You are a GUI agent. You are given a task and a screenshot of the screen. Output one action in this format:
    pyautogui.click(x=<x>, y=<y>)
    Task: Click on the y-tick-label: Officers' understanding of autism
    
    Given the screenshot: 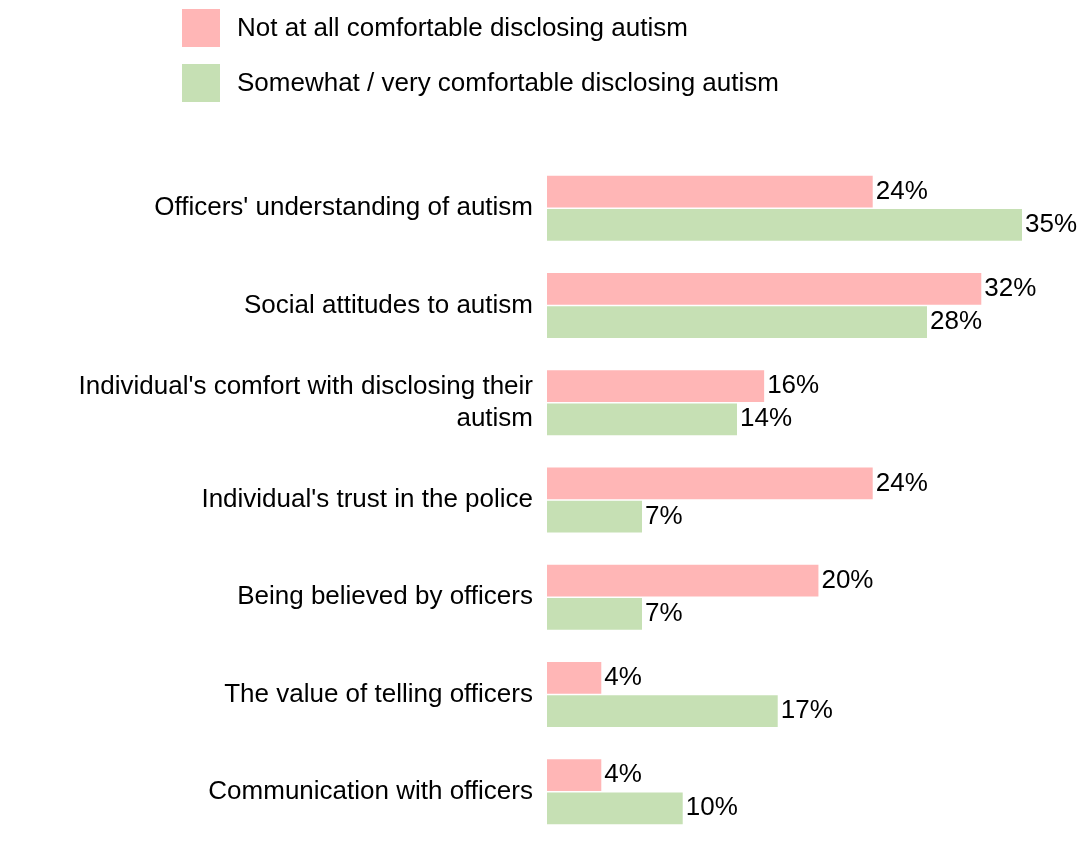 What is the action you would take?
    pyautogui.click(x=343, y=206)
    